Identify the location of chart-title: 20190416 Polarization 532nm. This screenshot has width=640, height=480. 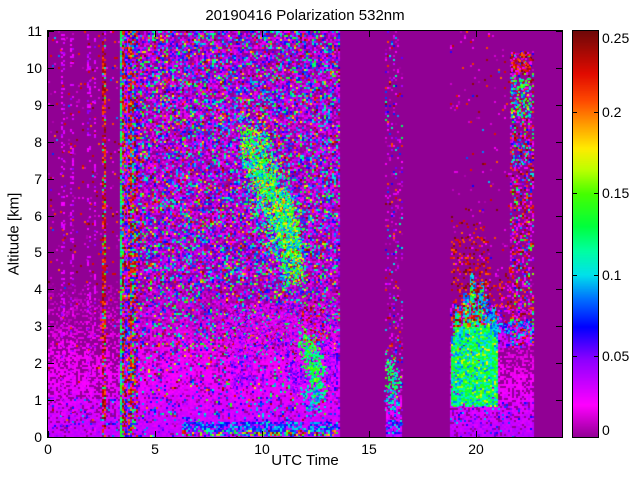
(305, 15).